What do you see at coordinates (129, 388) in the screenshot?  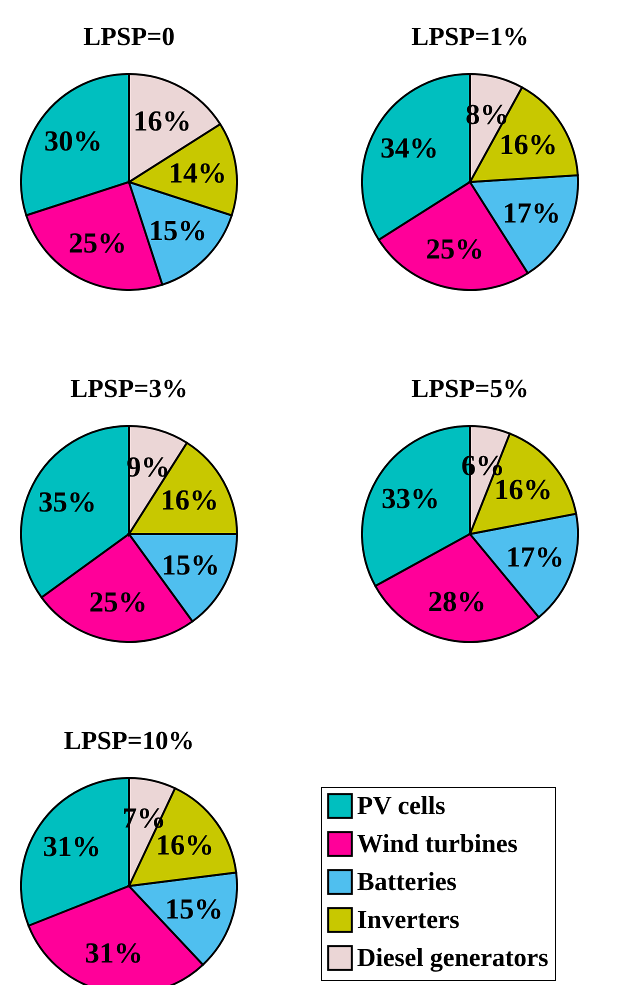 I see `chart-title: LPSP=3%` at bounding box center [129, 388].